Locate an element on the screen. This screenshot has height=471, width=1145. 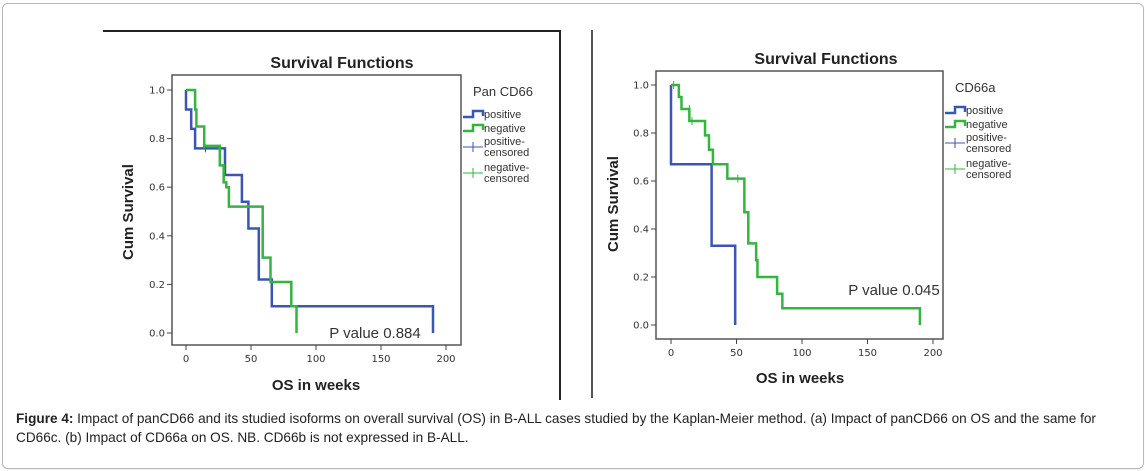
legend-title: CD66a is located at coordinates (975, 87).